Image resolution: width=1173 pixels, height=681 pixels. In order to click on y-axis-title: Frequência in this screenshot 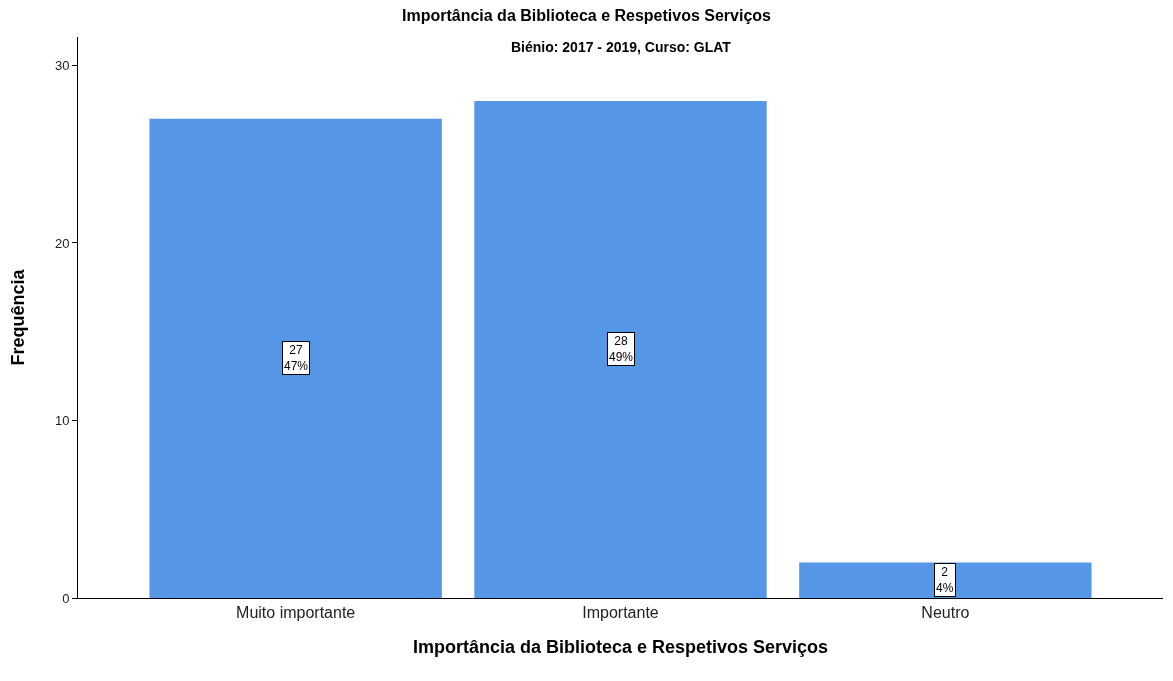, I will do `click(18, 317)`.